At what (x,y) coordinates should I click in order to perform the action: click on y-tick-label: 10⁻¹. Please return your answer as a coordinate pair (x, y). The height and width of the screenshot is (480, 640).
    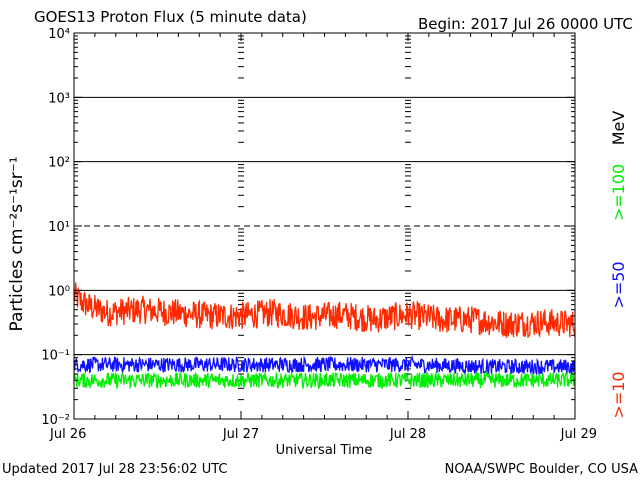
    Looking at the image, I should click on (55, 356).